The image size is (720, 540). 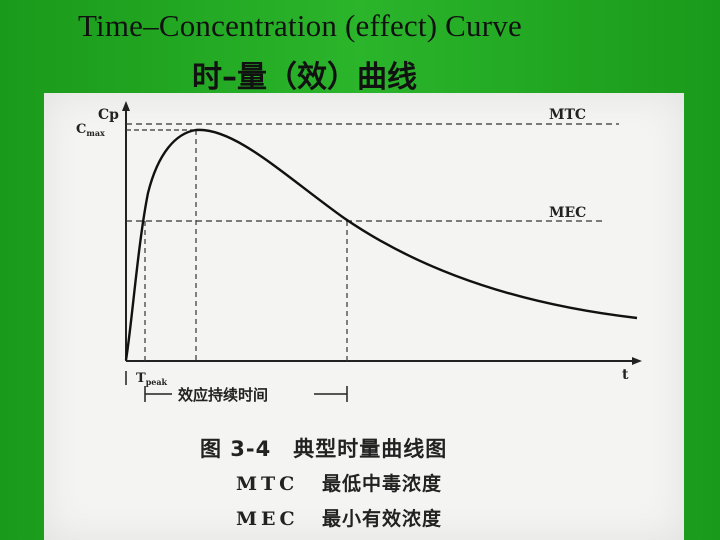 I want to click on duration-label: 效应持续时间, so click(x=223, y=395).